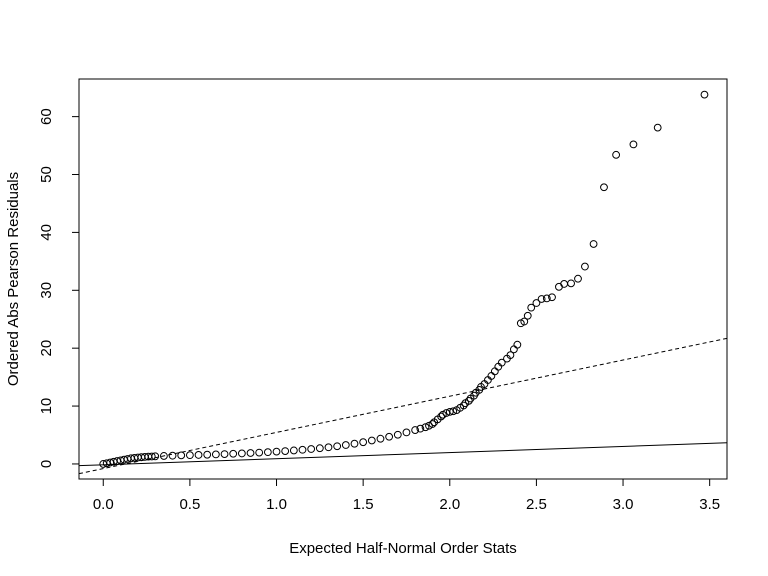 The width and height of the screenshot is (768, 576). Describe the element at coordinates (46, 174) in the screenshot. I see `y-tick-label: 50` at that location.